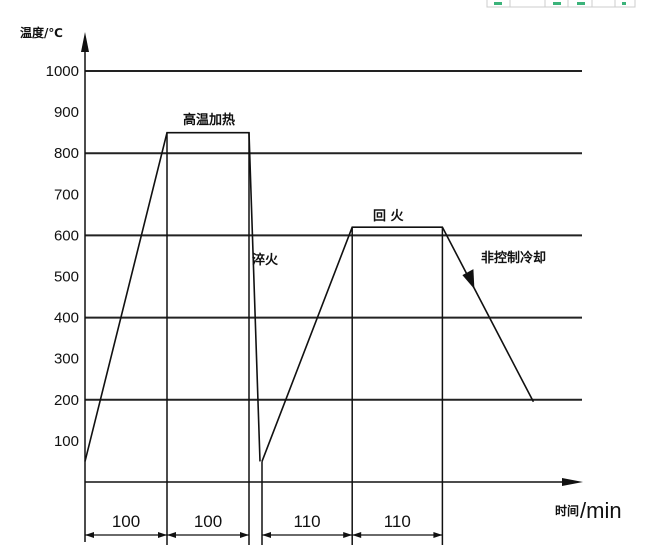  I want to click on y-tick-label: 900, so click(66, 112).